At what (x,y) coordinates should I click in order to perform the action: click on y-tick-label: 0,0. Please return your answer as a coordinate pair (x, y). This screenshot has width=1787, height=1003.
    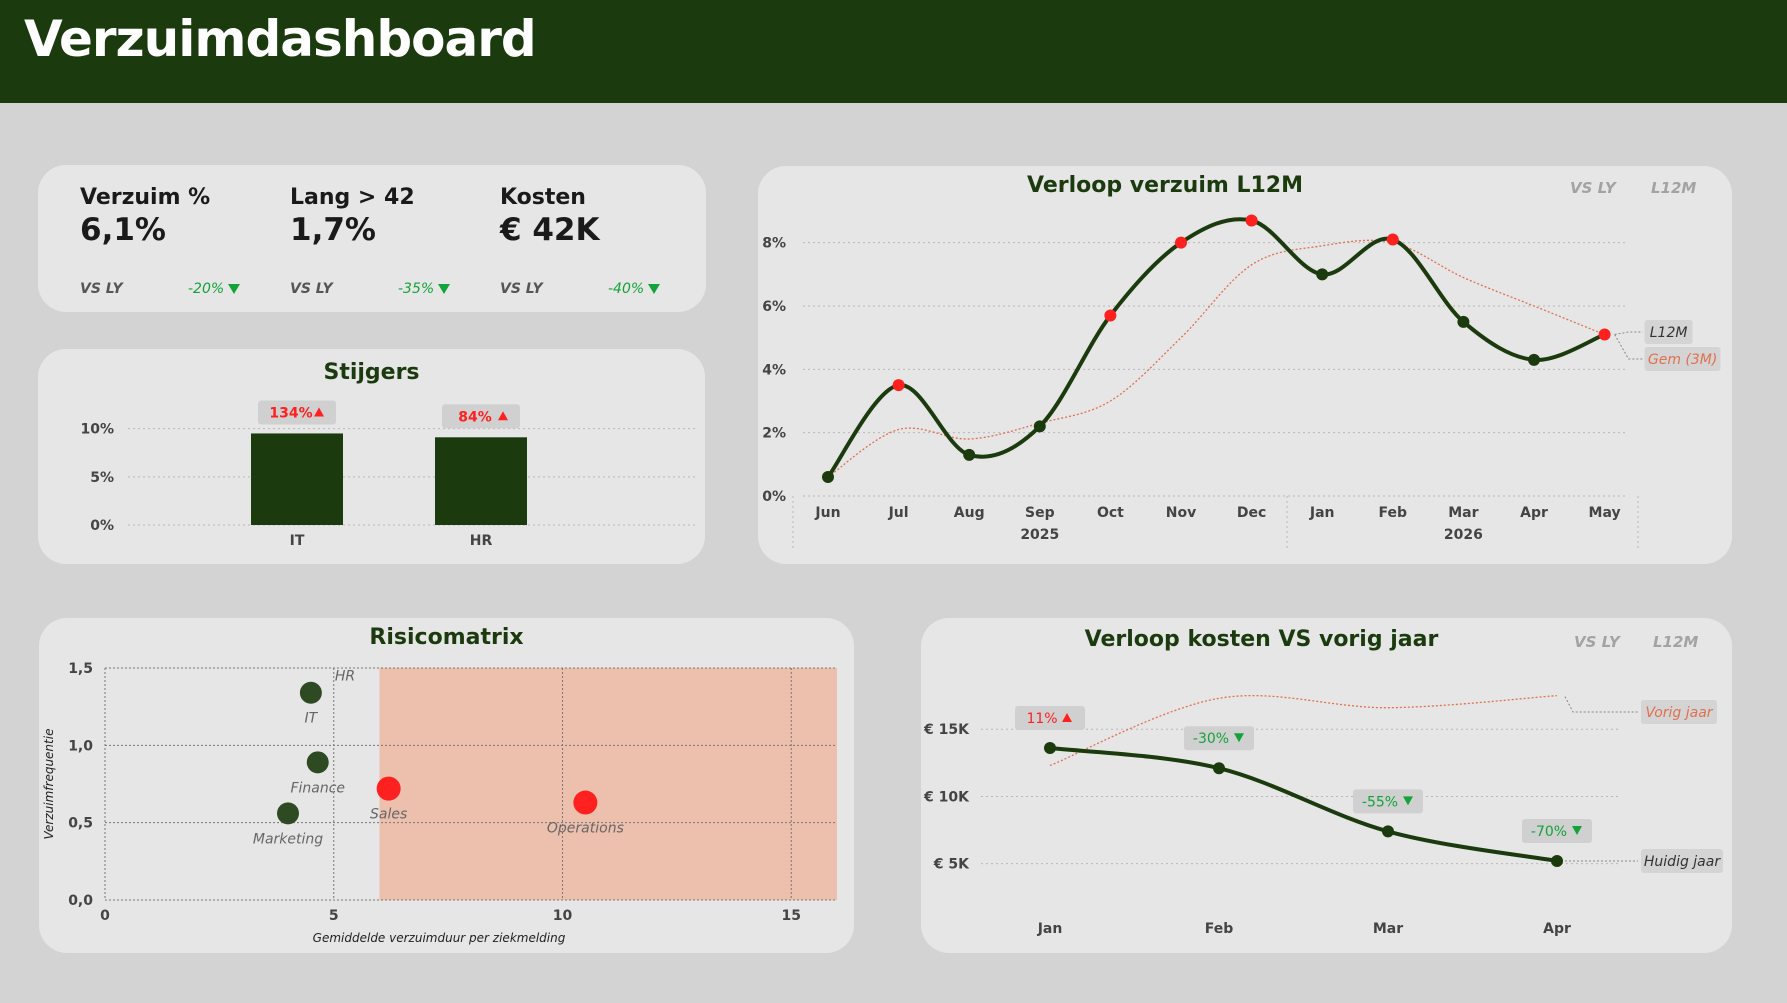
    Looking at the image, I should click on (80, 901).